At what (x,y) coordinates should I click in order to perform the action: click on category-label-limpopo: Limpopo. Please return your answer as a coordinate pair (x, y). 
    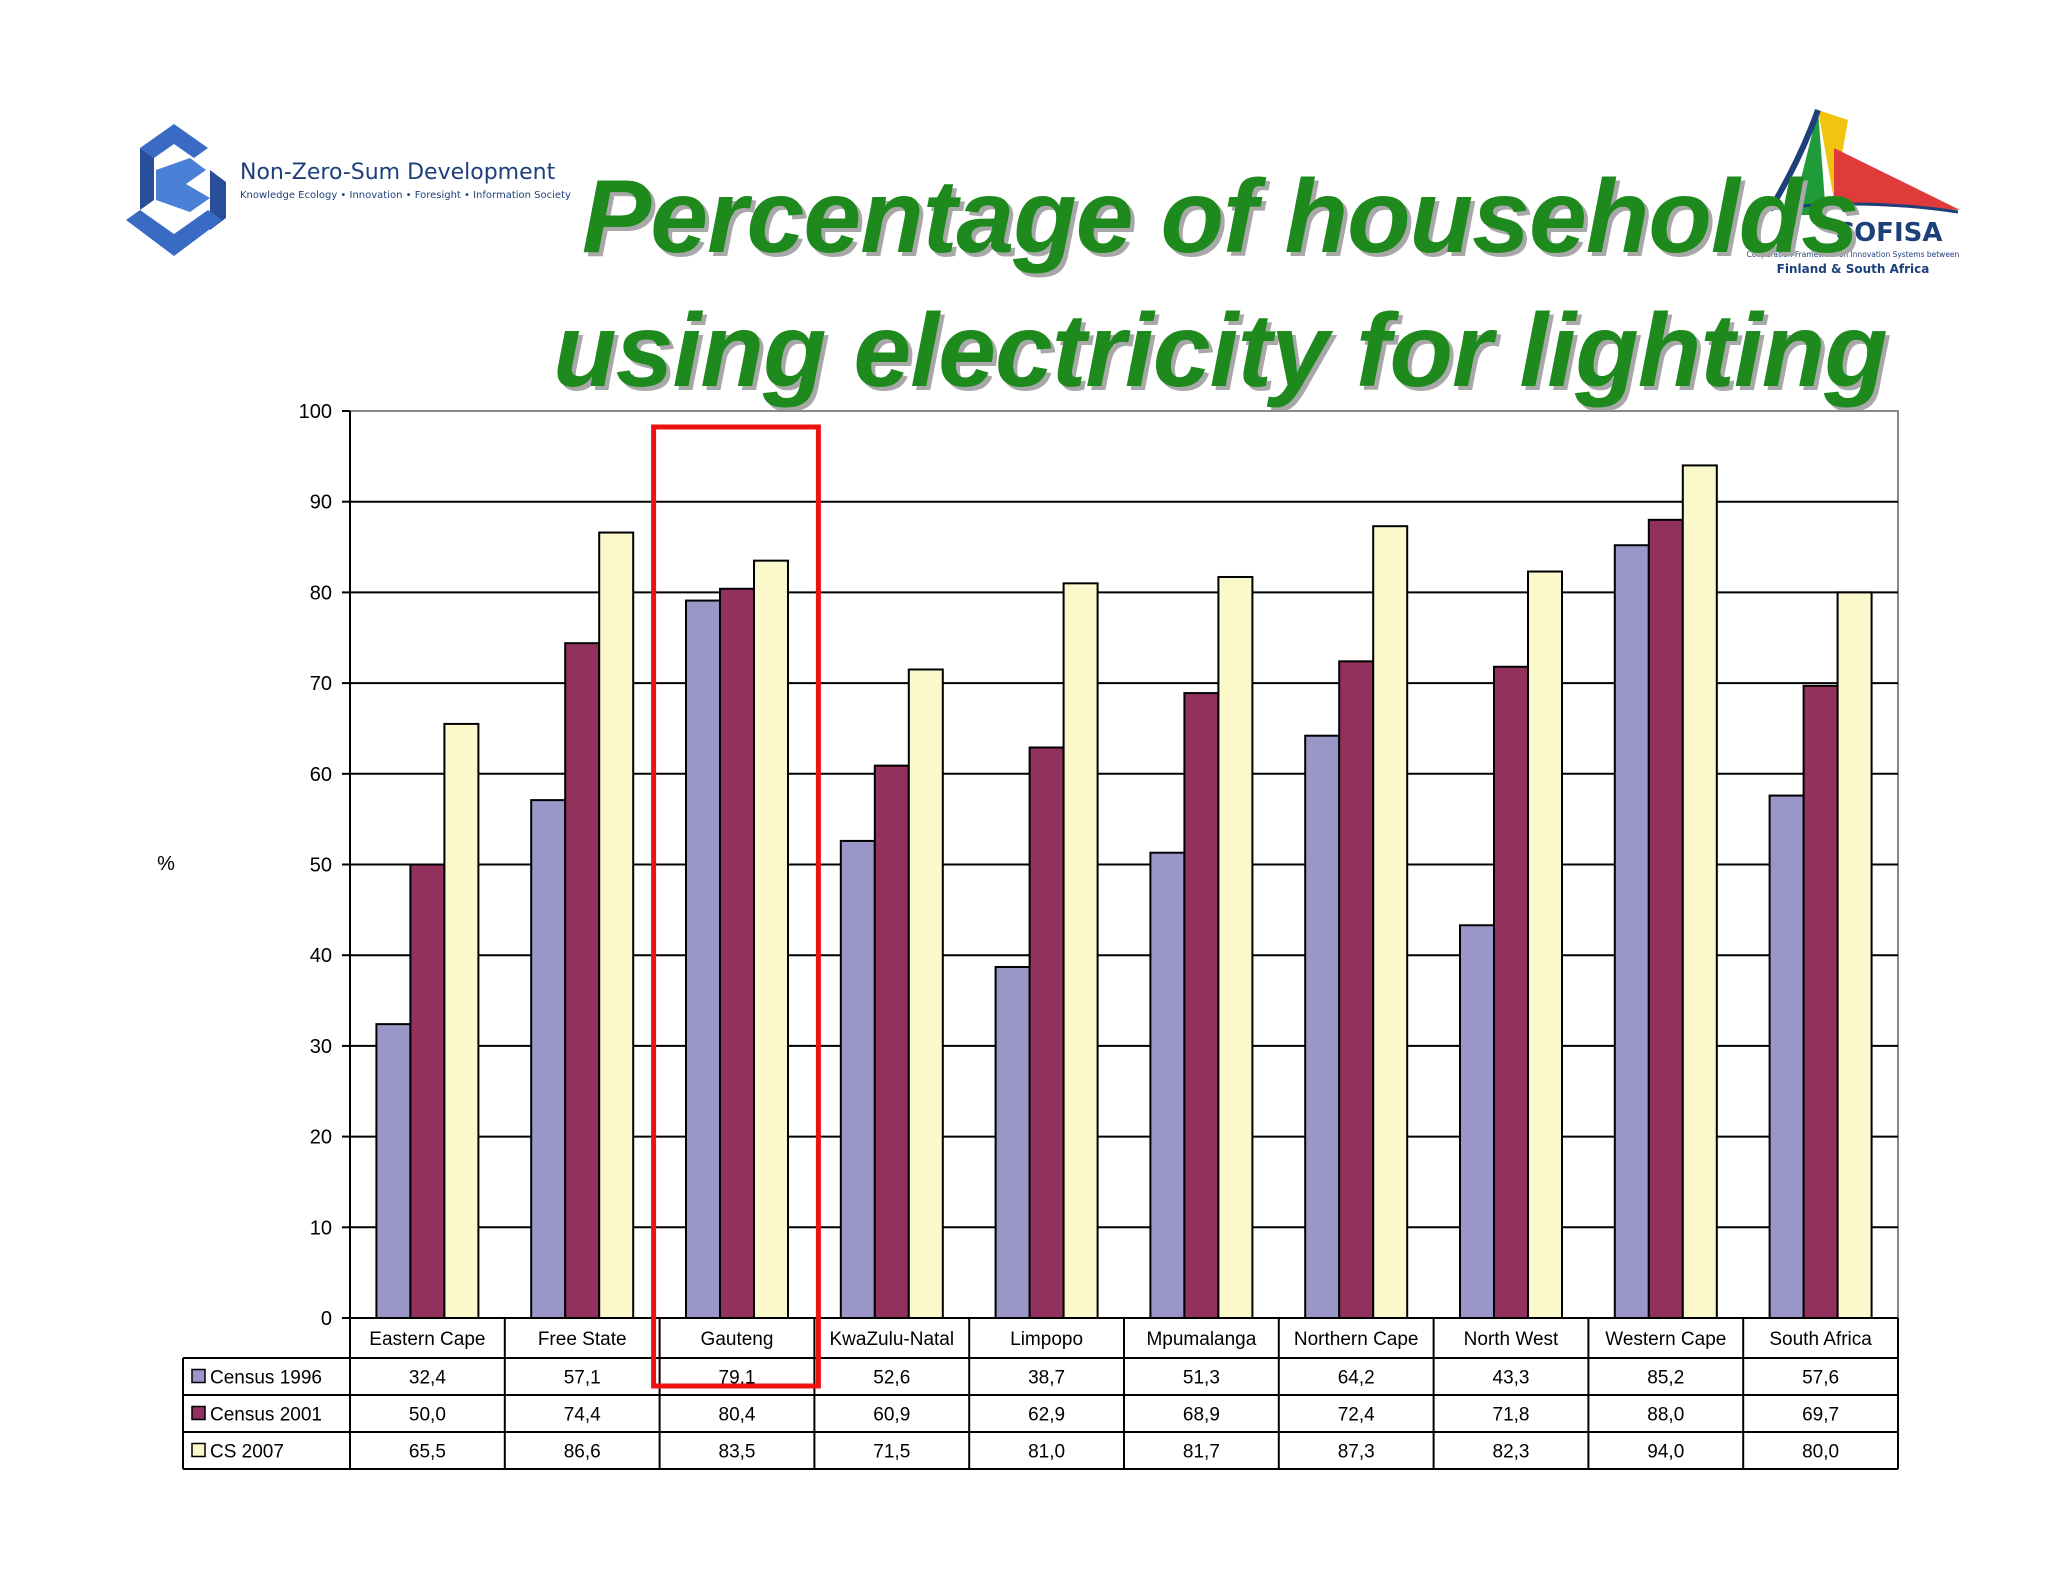
    Looking at the image, I should click on (1046, 1339).